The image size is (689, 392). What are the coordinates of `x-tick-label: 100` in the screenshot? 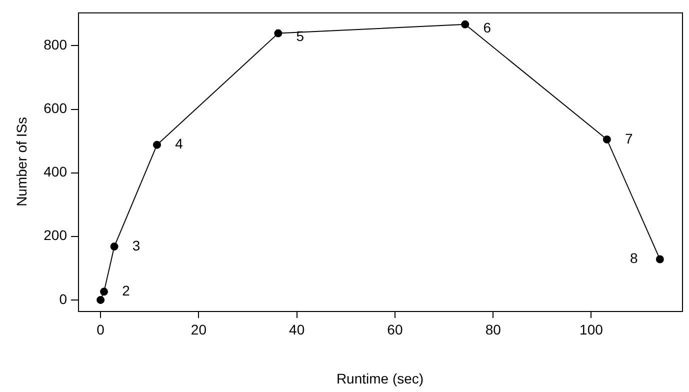 It's located at (592, 329).